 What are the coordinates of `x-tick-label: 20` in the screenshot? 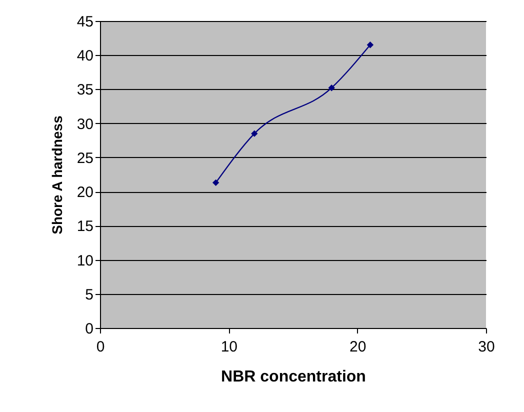 It's located at (357, 347).